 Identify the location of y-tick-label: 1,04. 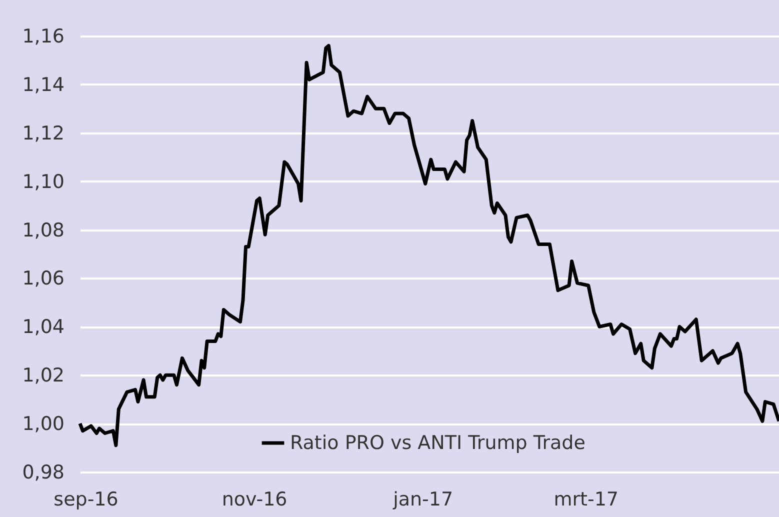
(43, 327).